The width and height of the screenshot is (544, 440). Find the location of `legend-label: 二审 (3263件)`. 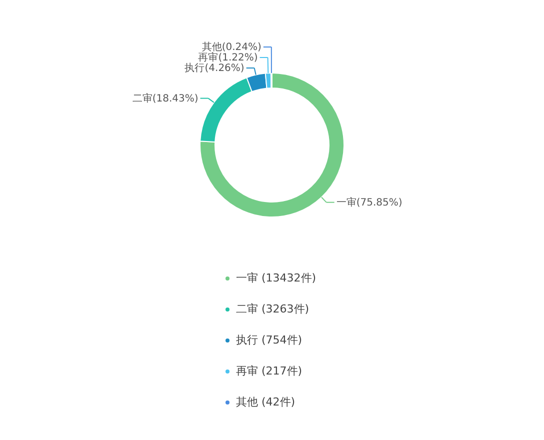

legend-label: 二审 (3263件) is located at coordinates (273, 309).